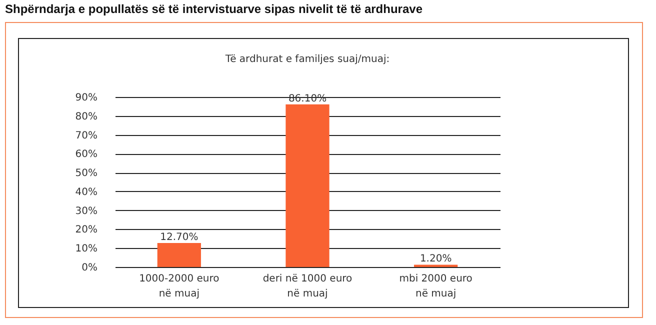 The width and height of the screenshot is (656, 325). What do you see at coordinates (86, 98) in the screenshot?
I see `y-tick-label: 90%` at bounding box center [86, 98].